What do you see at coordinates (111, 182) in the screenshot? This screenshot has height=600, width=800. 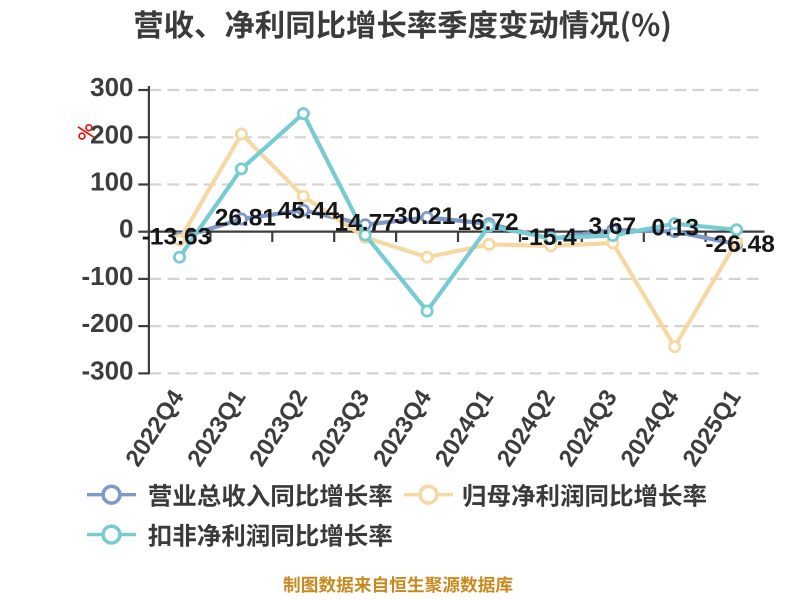 I see `svg-text: 100` at bounding box center [111, 182].